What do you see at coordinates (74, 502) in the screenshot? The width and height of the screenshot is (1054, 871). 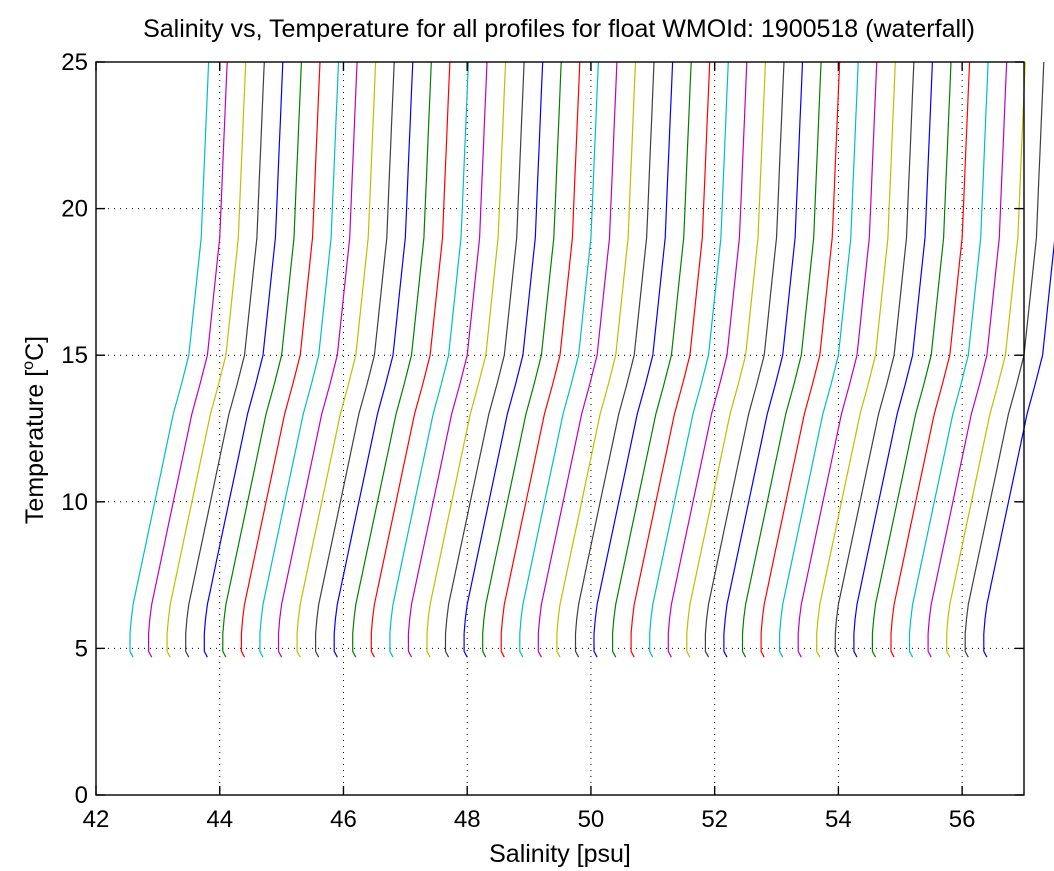 I see `y-tick-label-2: 10` at bounding box center [74, 502].